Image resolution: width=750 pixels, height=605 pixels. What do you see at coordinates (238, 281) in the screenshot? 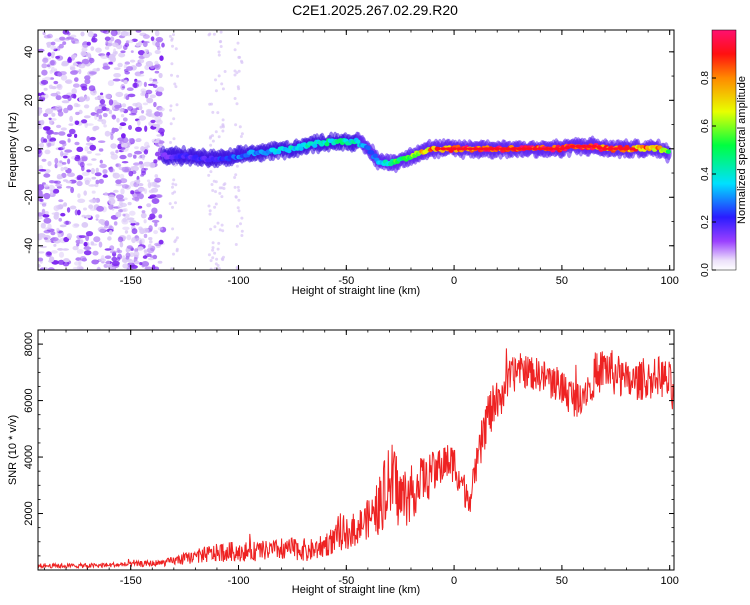
I see `spectrogram-xtick-label: -100` at bounding box center [238, 281].